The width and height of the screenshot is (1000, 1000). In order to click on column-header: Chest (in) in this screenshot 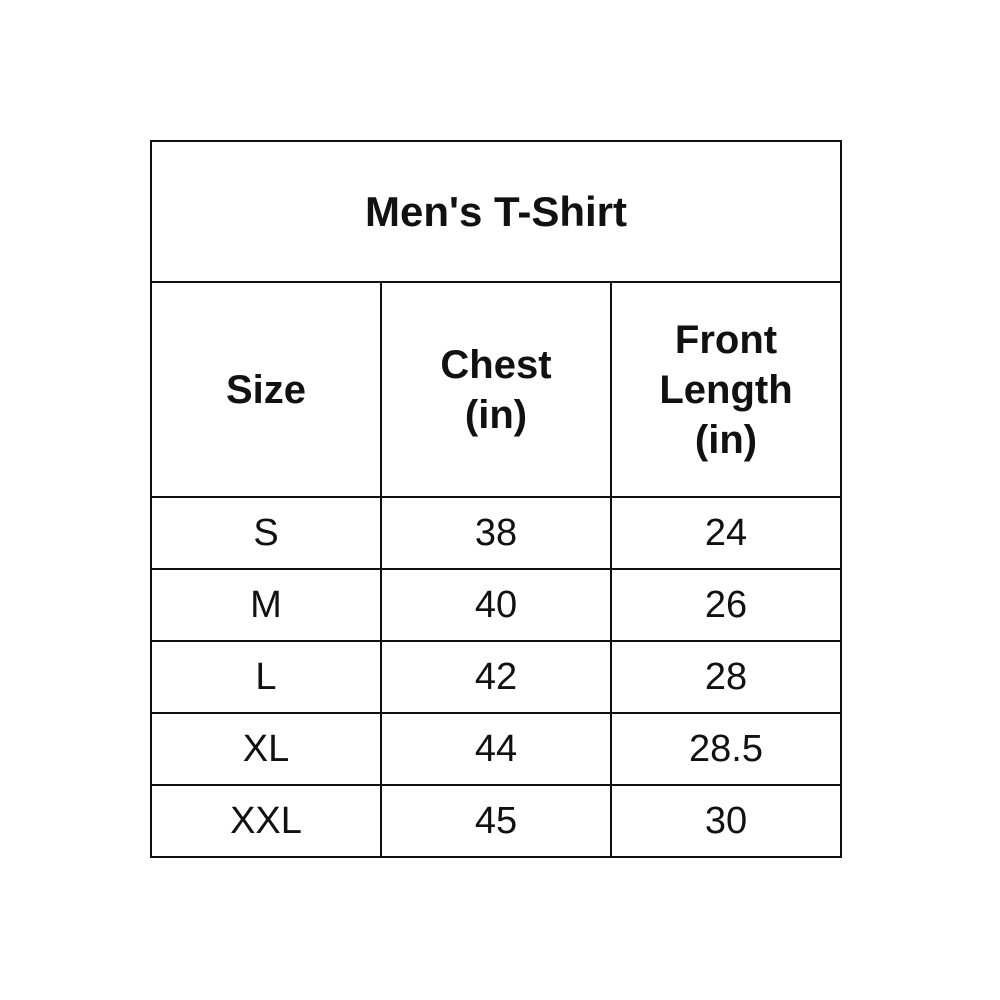, I will do `click(496, 389)`.